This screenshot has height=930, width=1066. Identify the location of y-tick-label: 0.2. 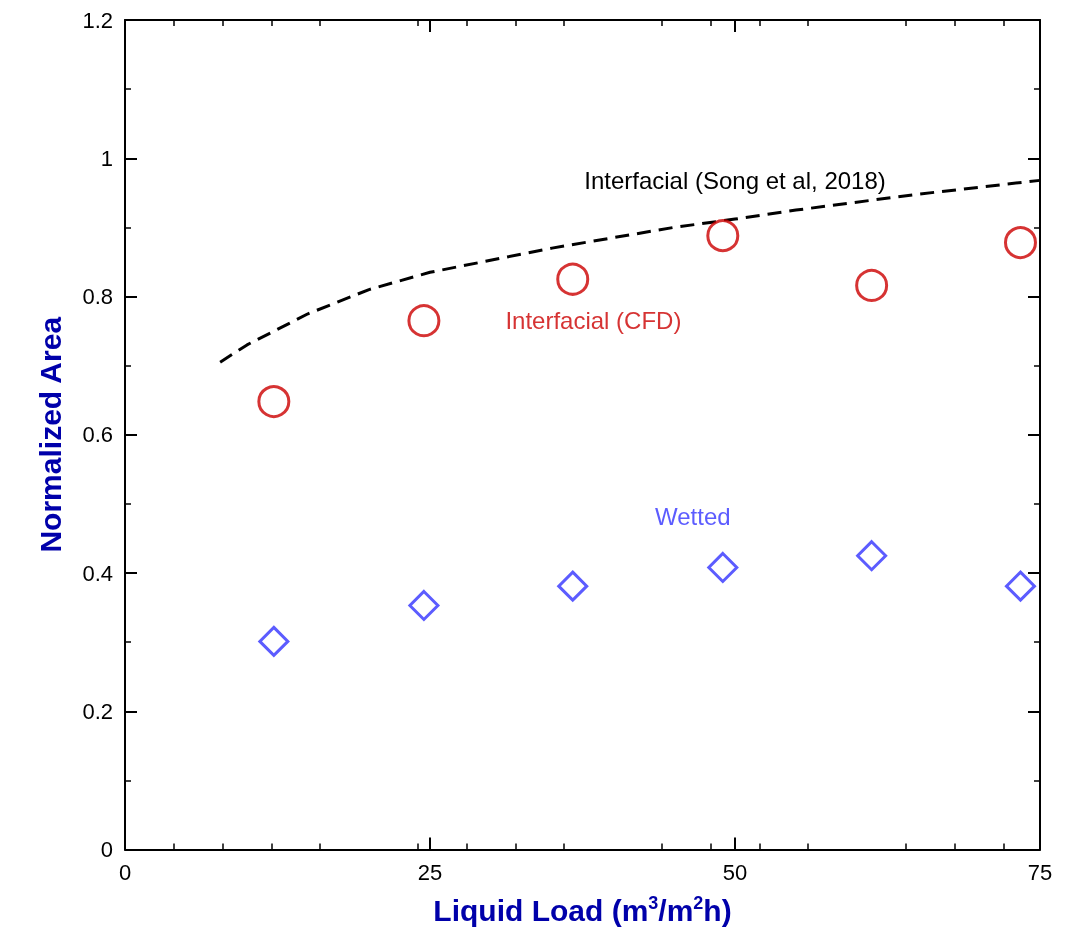
(97, 711).